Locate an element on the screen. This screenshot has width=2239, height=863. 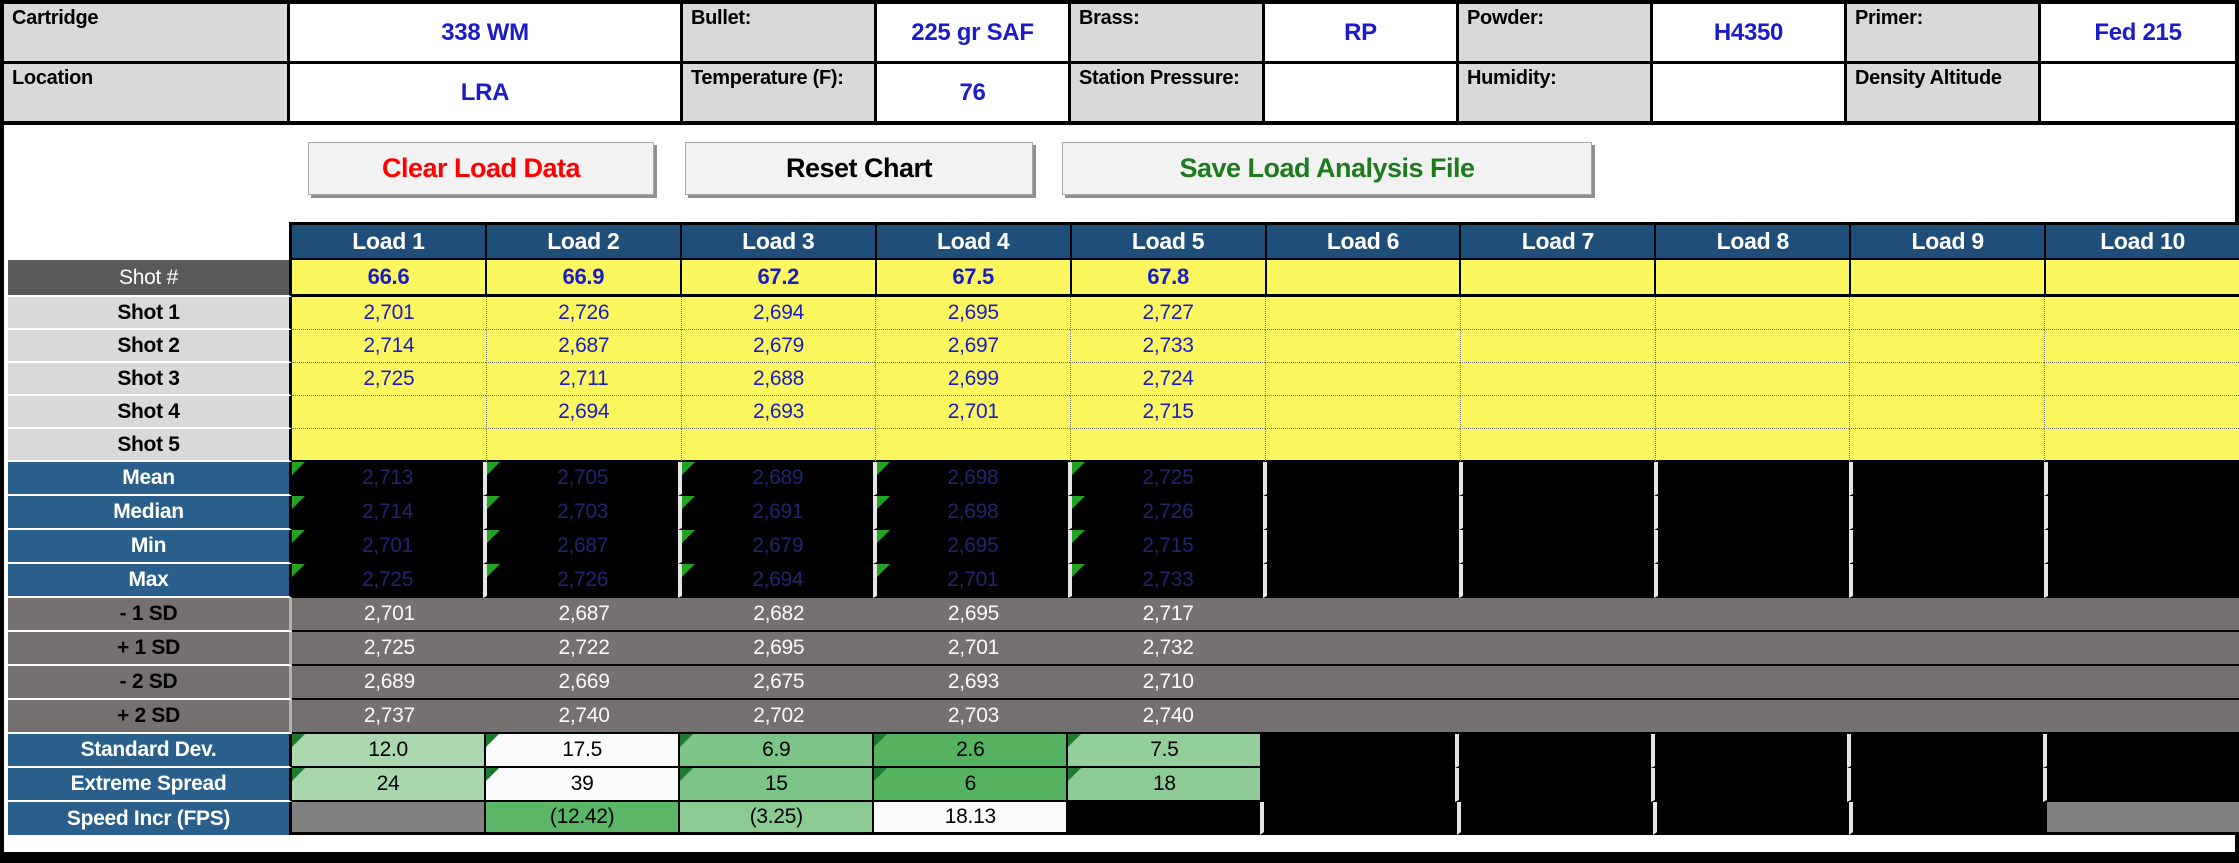
charge-weight-row: Shot #66.6 66.9 67.2 67.5 67.8 is located at coordinates (1123, 278).